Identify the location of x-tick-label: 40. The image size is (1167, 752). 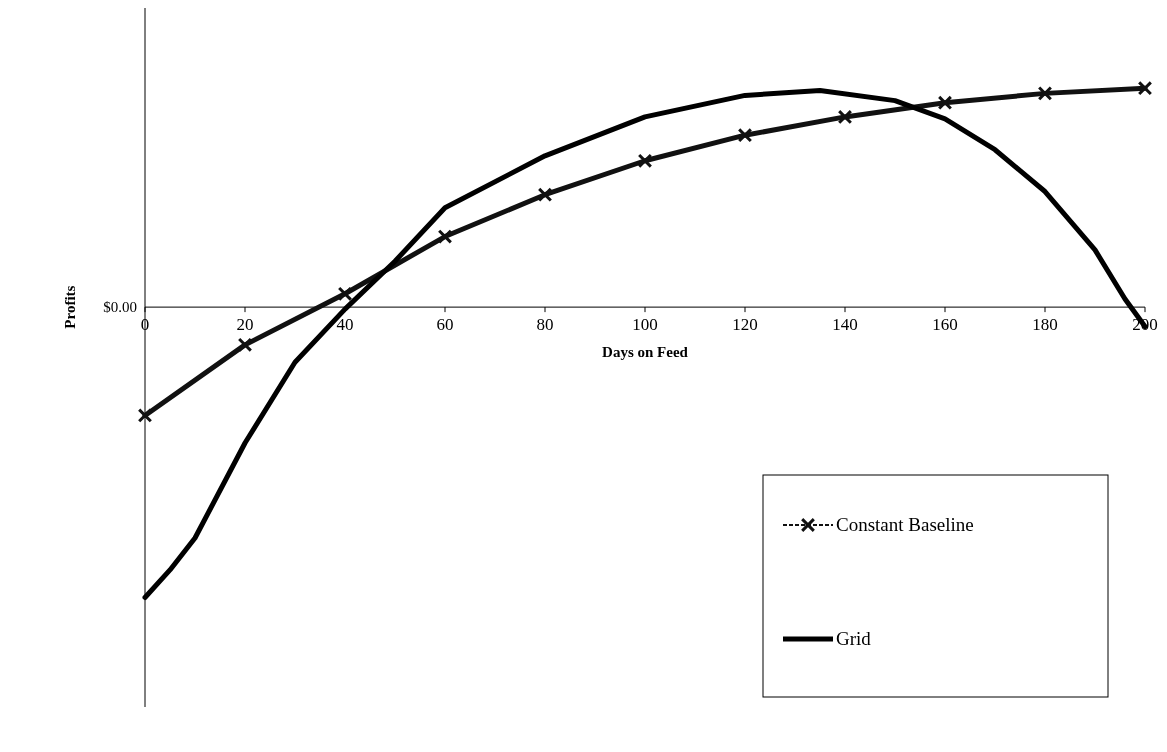
(345, 325).